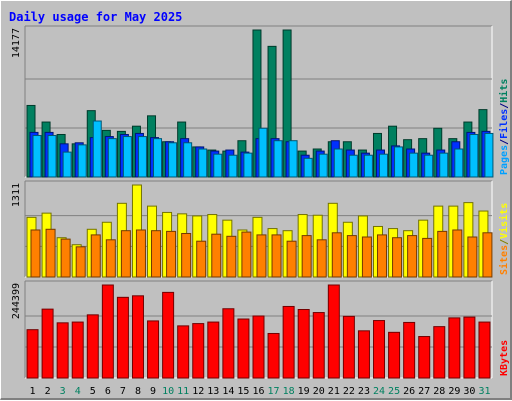 The width and height of the screenshot is (512, 401). Describe the element at coordinates (504, 106) in the screenshot. I see `legend-entry: /` at that location.